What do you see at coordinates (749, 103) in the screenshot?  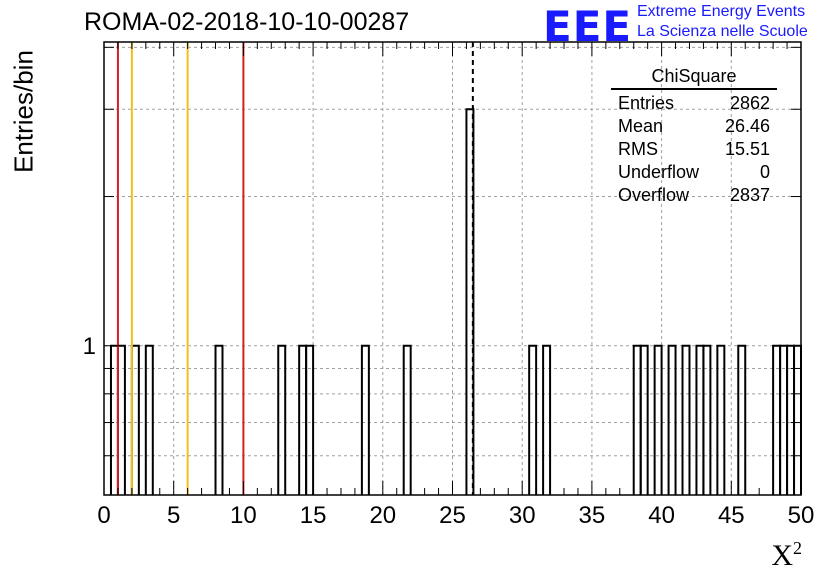 I see `stats-value: 2862` at bounding box center [749, 103].